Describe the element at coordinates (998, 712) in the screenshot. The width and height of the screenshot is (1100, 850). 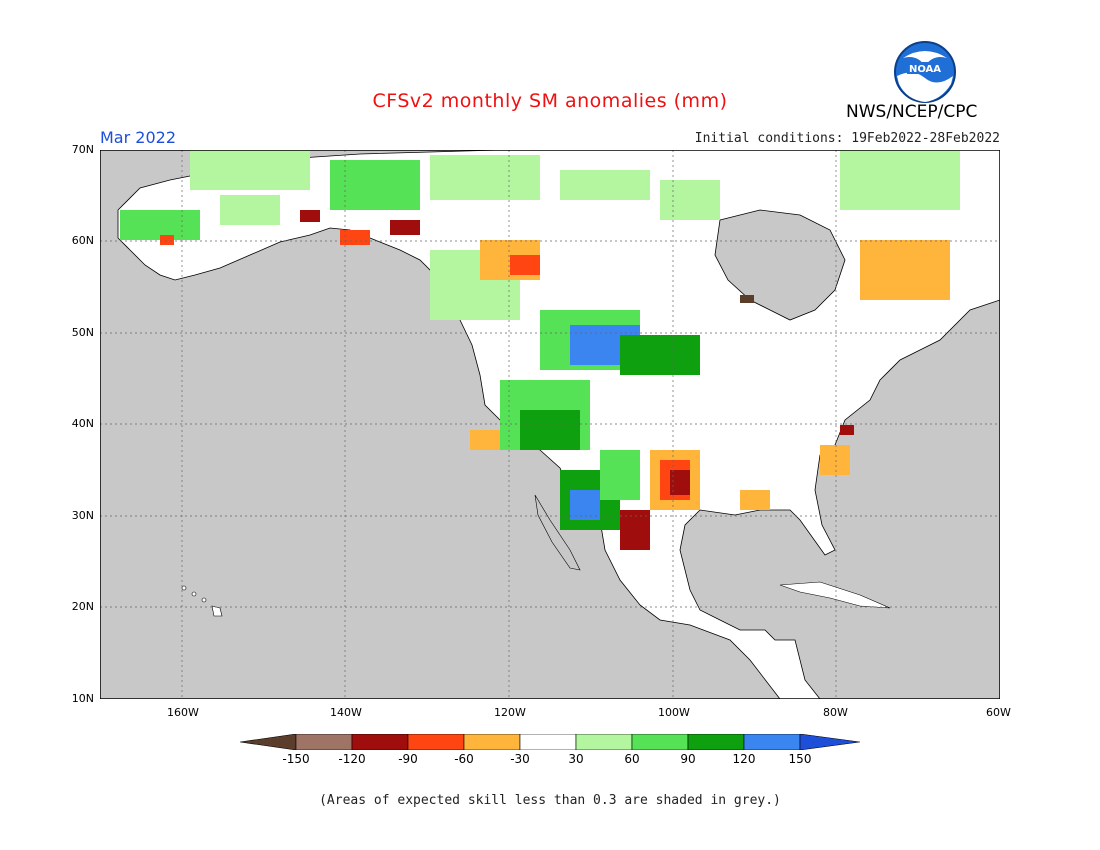
I see `lon-label-60w: 60W` at that location.